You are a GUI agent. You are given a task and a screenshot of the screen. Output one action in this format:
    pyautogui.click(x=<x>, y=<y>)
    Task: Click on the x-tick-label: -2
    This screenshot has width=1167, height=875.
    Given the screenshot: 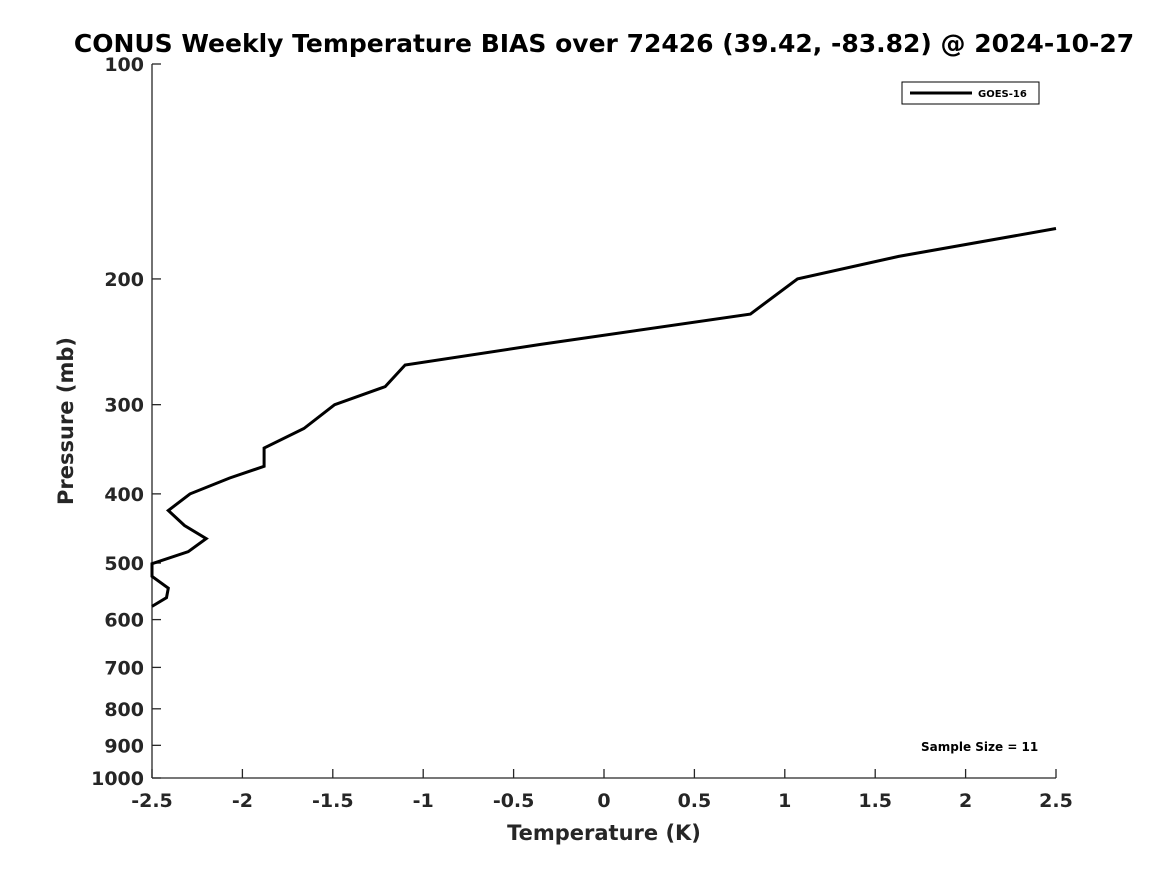 What is the action you would take?
    pyautogui.click(x=242, y=801)
    